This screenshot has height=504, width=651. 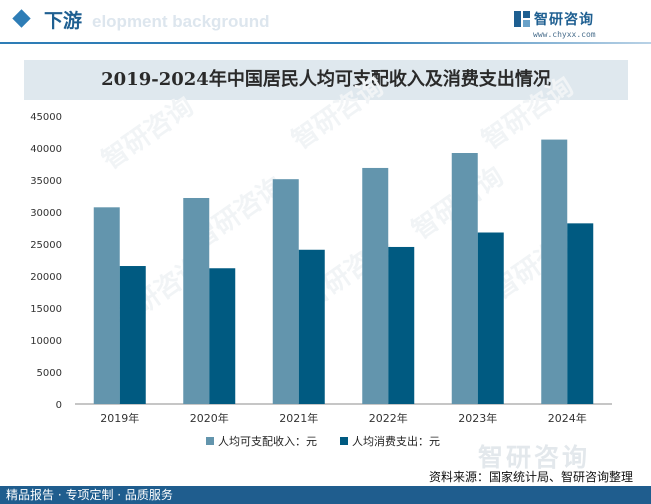 What do you see at coordinates (46, 309) in the screenshot?
I see `y-tick-label: 15000` at bounding box center [46, 309].